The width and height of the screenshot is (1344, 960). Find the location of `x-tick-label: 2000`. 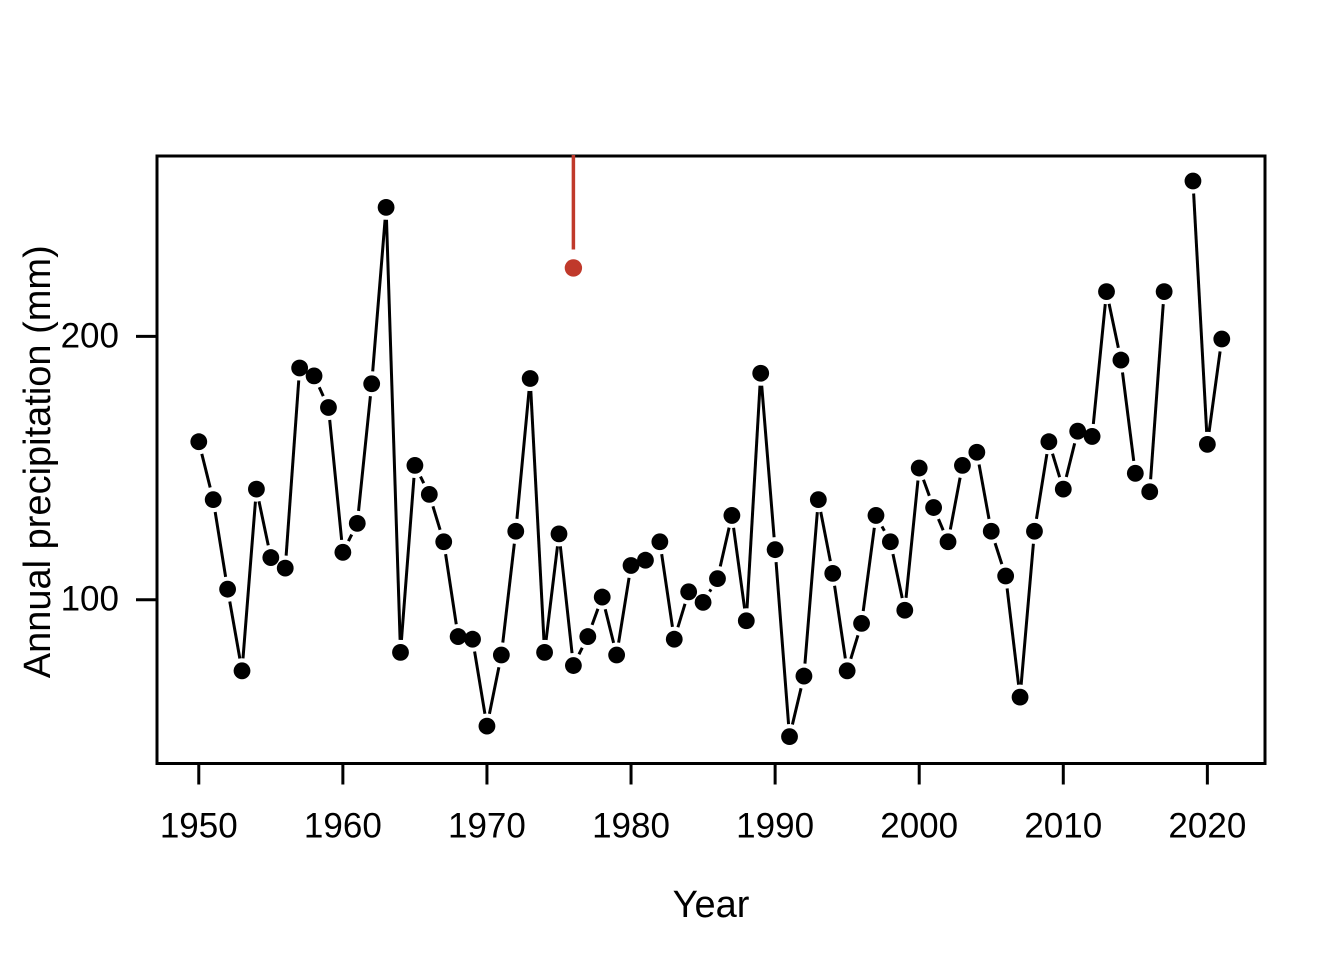

x-tick-label: 2000 is located at coordinates (919, 826).